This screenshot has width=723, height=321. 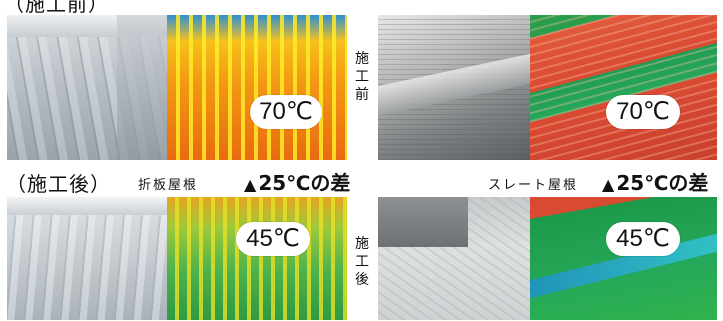 I want to click on slate-before-temperature: 70℃, so click(x=643, y=112).